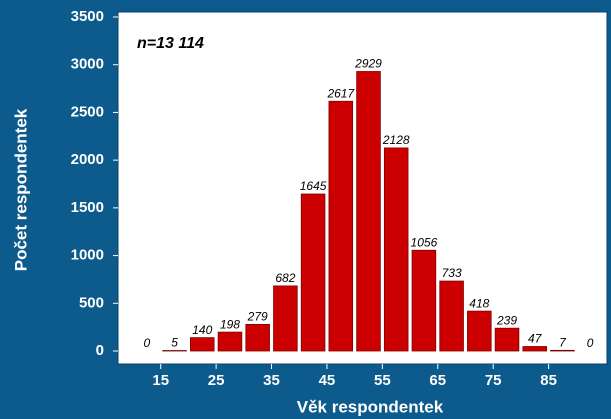 This screenshot has width=611, height=419. Describe the element at coordinates (313, 186) in the screenshot. I see `value-label: 1645` at that location.